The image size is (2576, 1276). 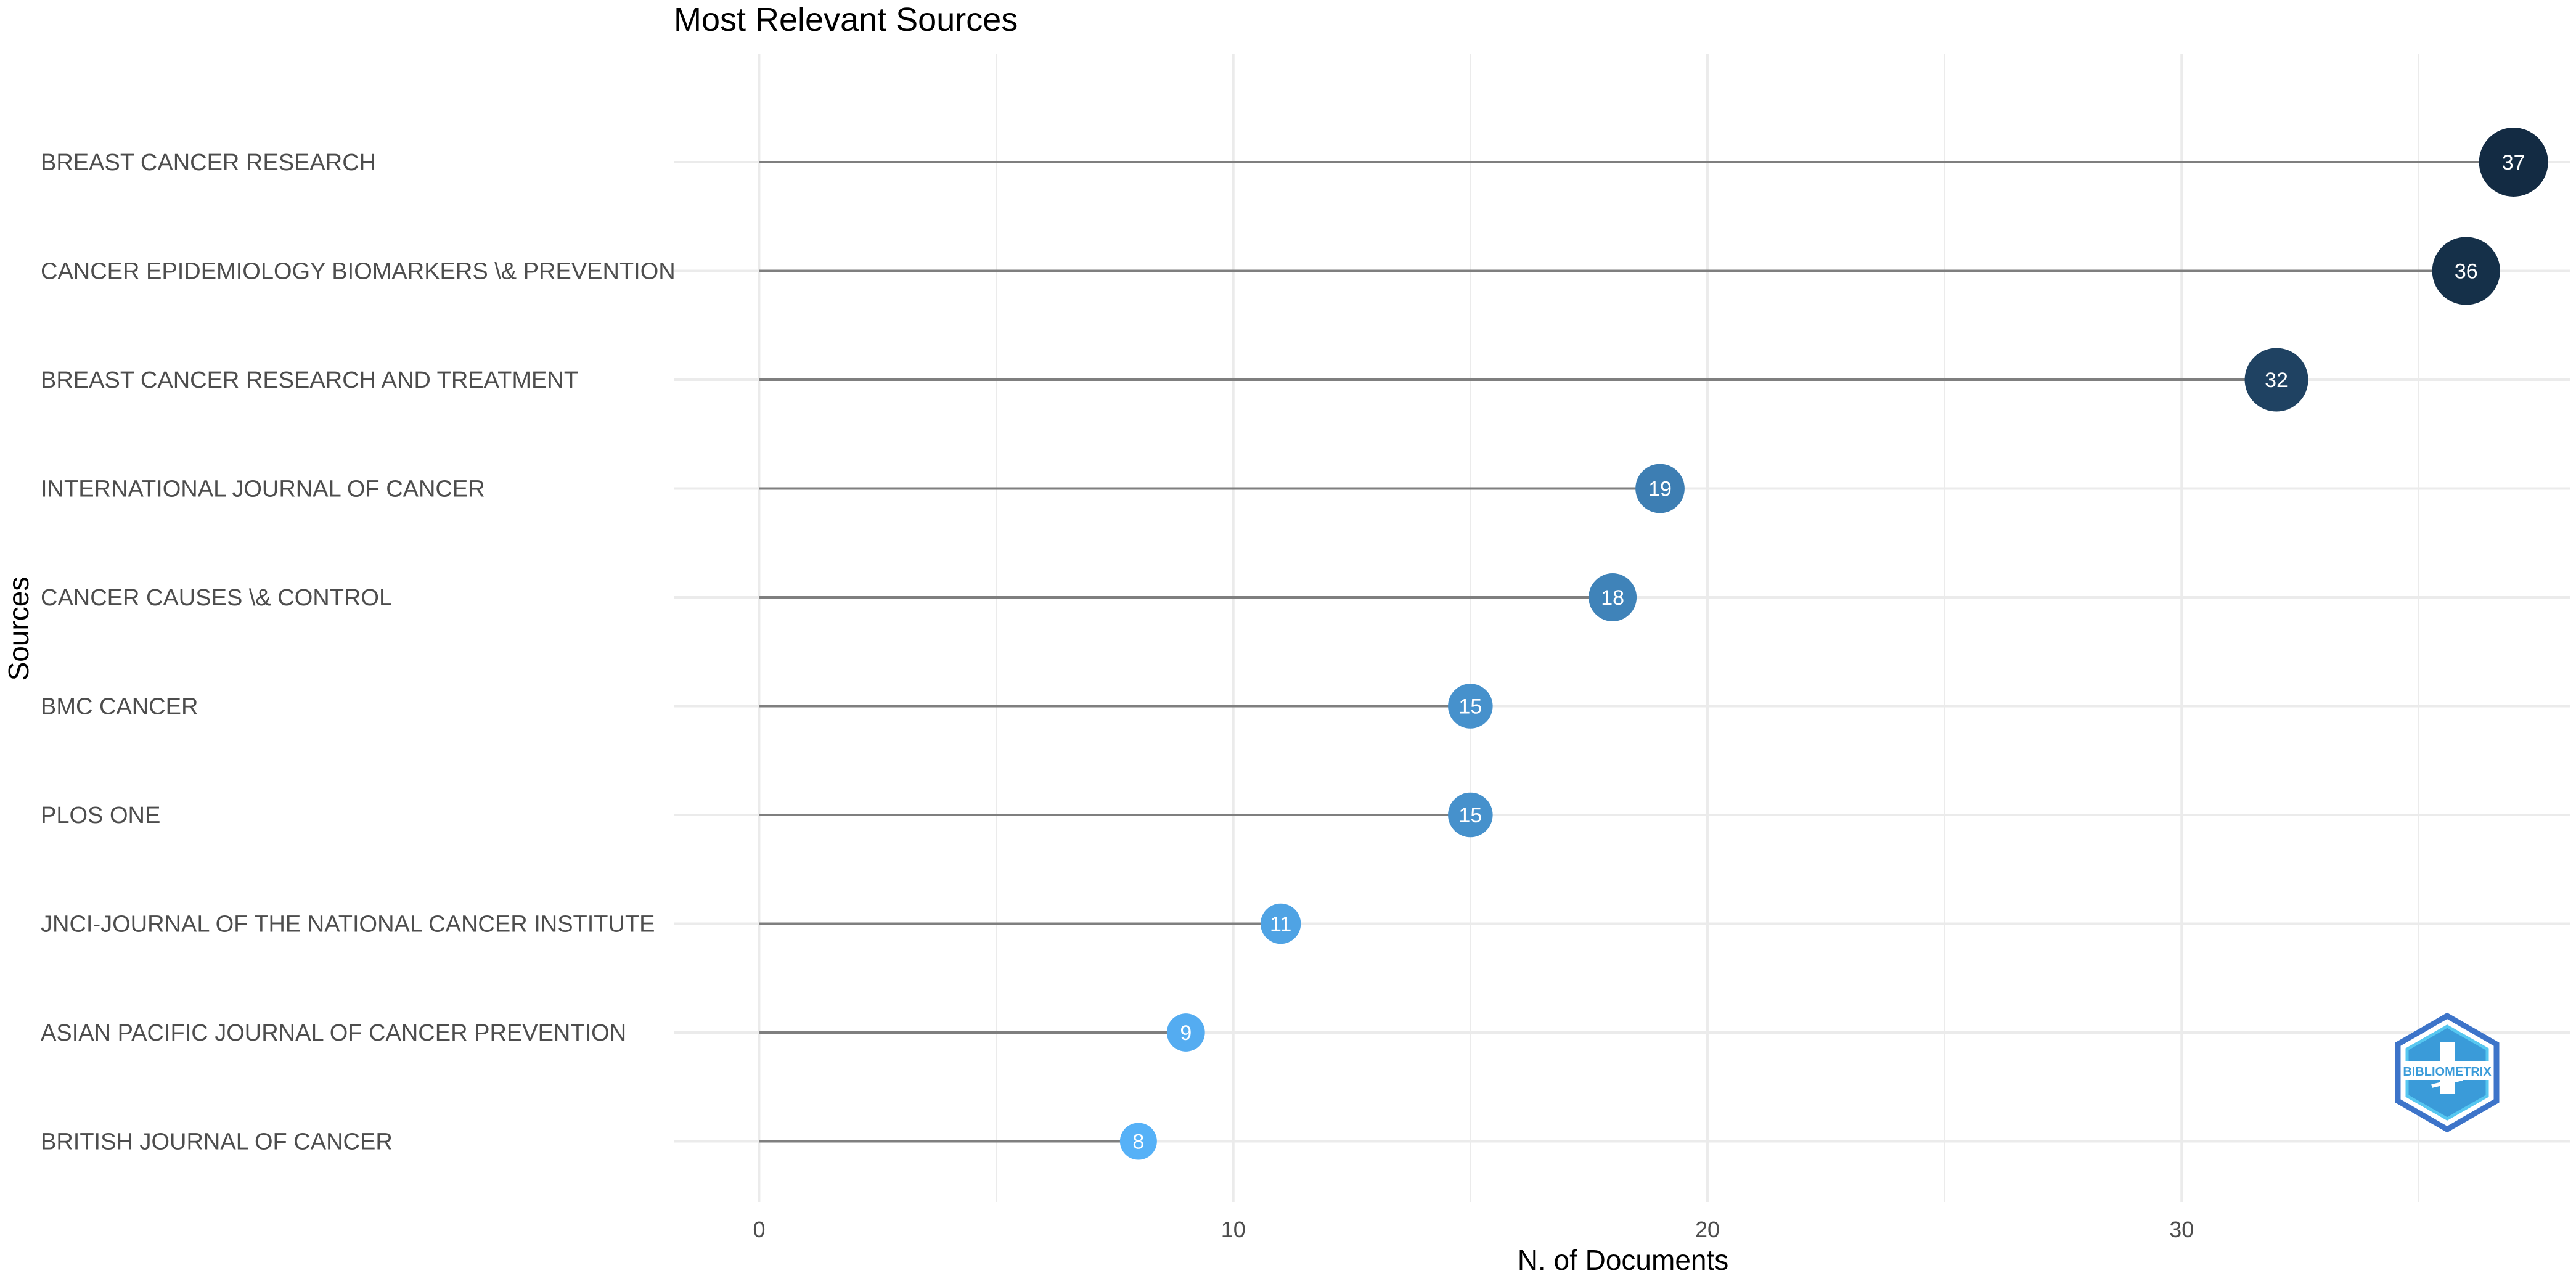 I want to click on category-label: CANCER CAUSES \& CONTROL, so click(x=216, y=598).